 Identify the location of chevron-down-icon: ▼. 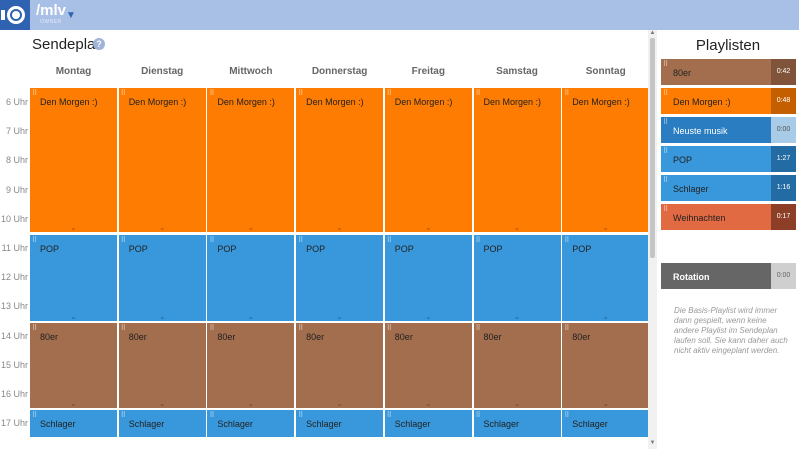
(71, 15).